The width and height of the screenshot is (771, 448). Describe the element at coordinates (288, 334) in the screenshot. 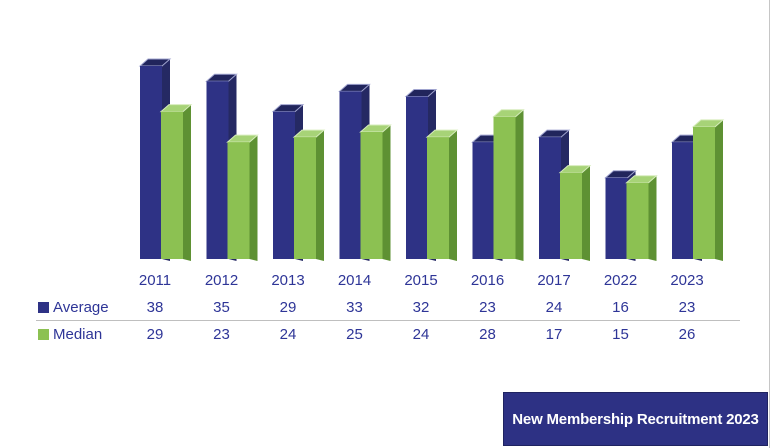

I see `median-value-2013: 24` at that location.